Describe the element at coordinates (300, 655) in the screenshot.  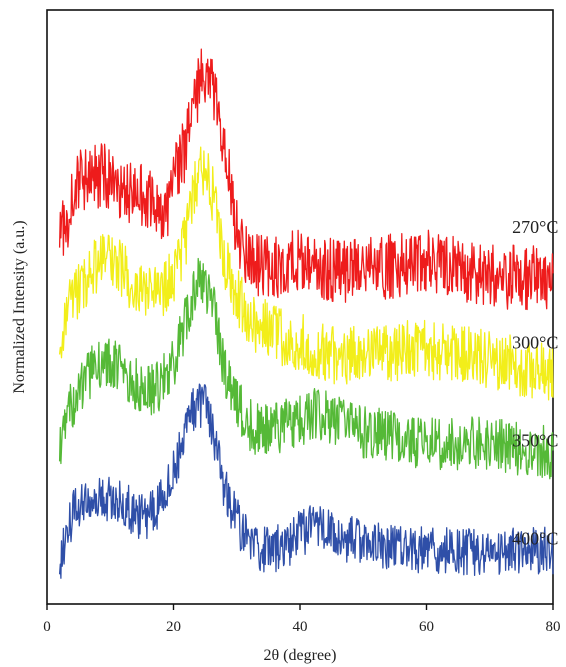
I see `x-axis-title: 2θ (degree)` at that location.